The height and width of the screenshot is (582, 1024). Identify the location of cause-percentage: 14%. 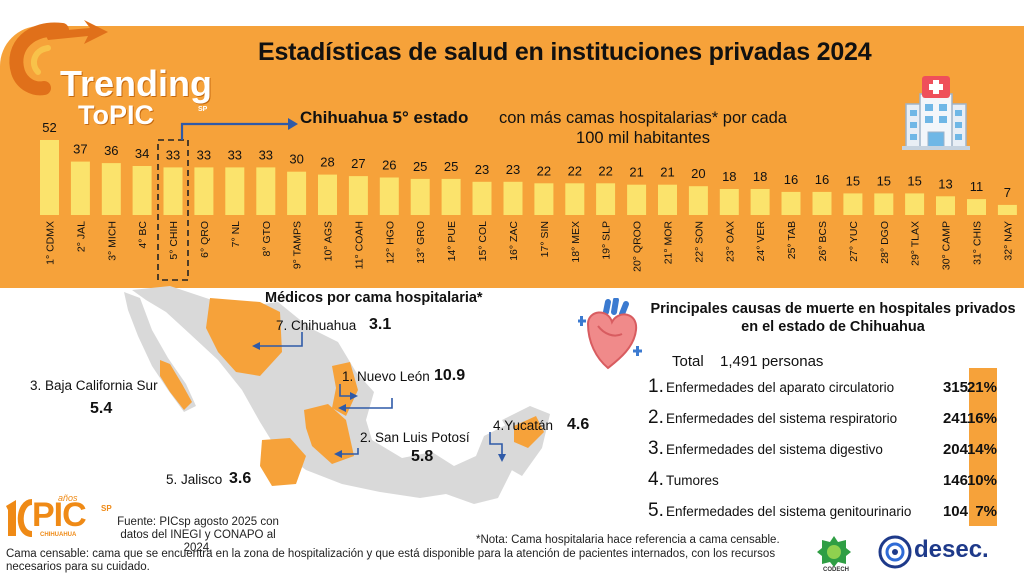
(981, 449).